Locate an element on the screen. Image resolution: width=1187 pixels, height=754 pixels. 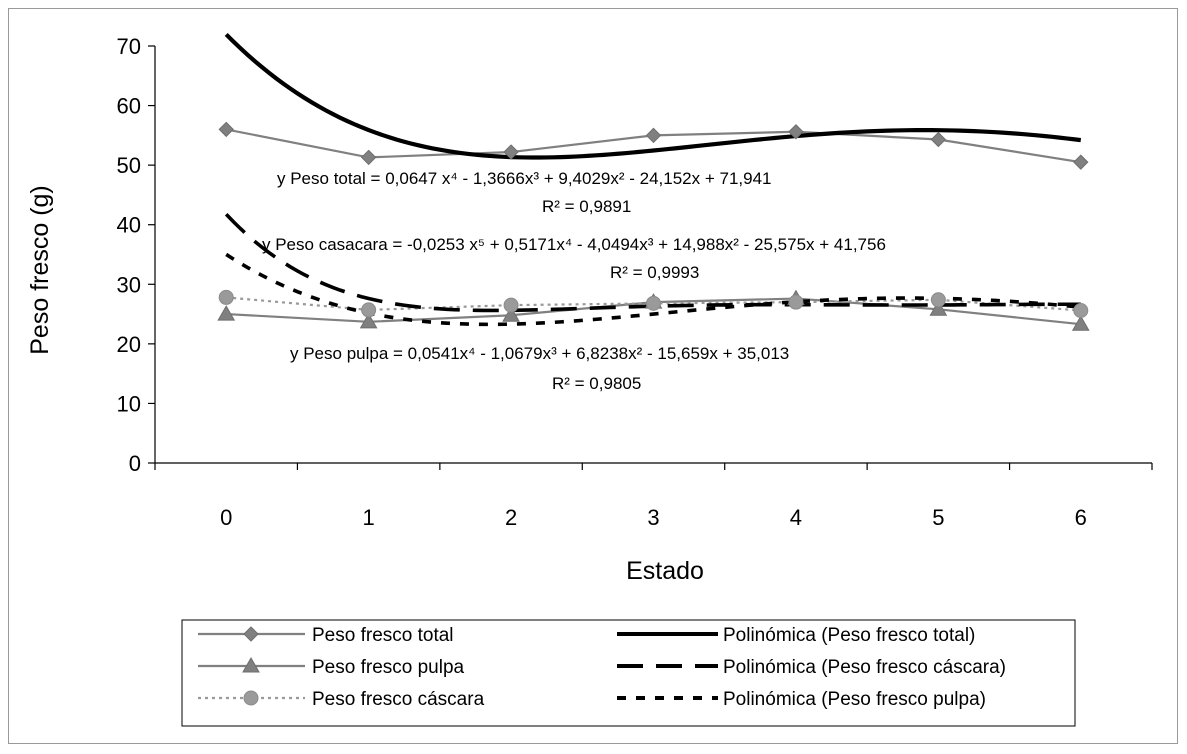
legend-marker-circle is located at coordinates (251, 698).